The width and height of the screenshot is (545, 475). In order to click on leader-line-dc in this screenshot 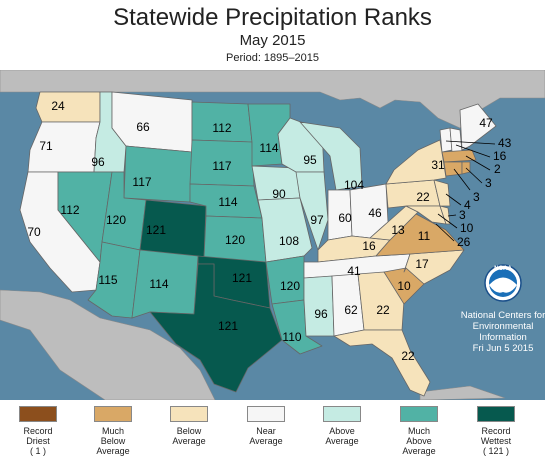, I will do `click(445, 232)`.